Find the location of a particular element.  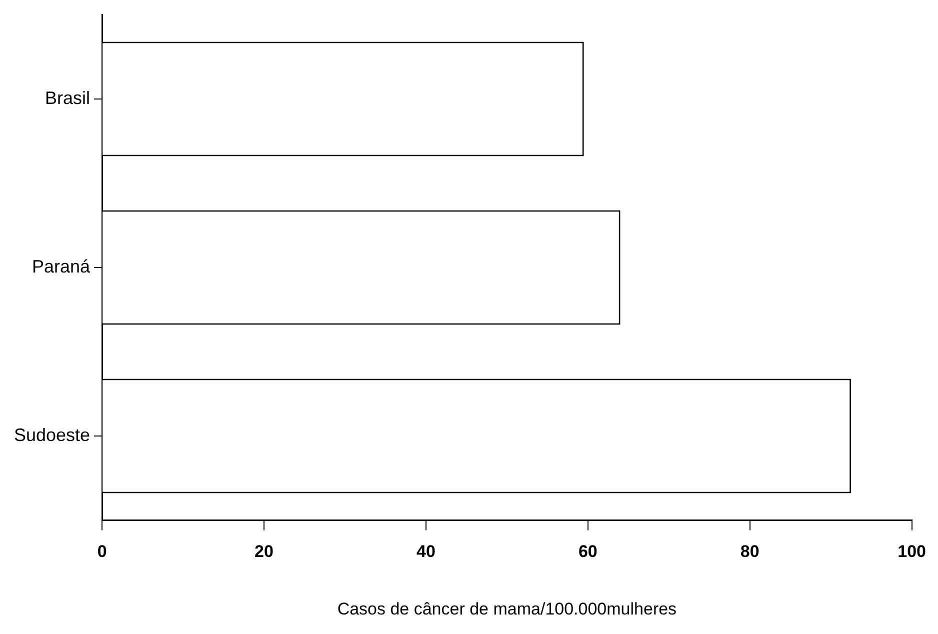

x-tick-label: 40 is located at coordinates (426, 552).